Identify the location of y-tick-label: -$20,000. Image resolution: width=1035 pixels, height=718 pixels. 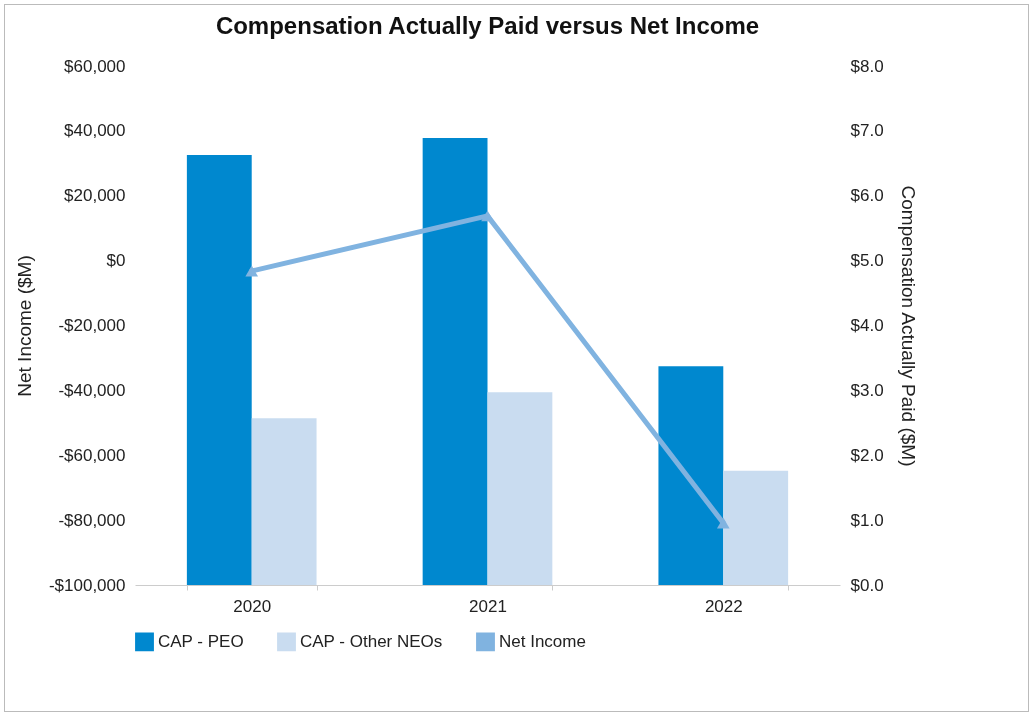
(92, 325).